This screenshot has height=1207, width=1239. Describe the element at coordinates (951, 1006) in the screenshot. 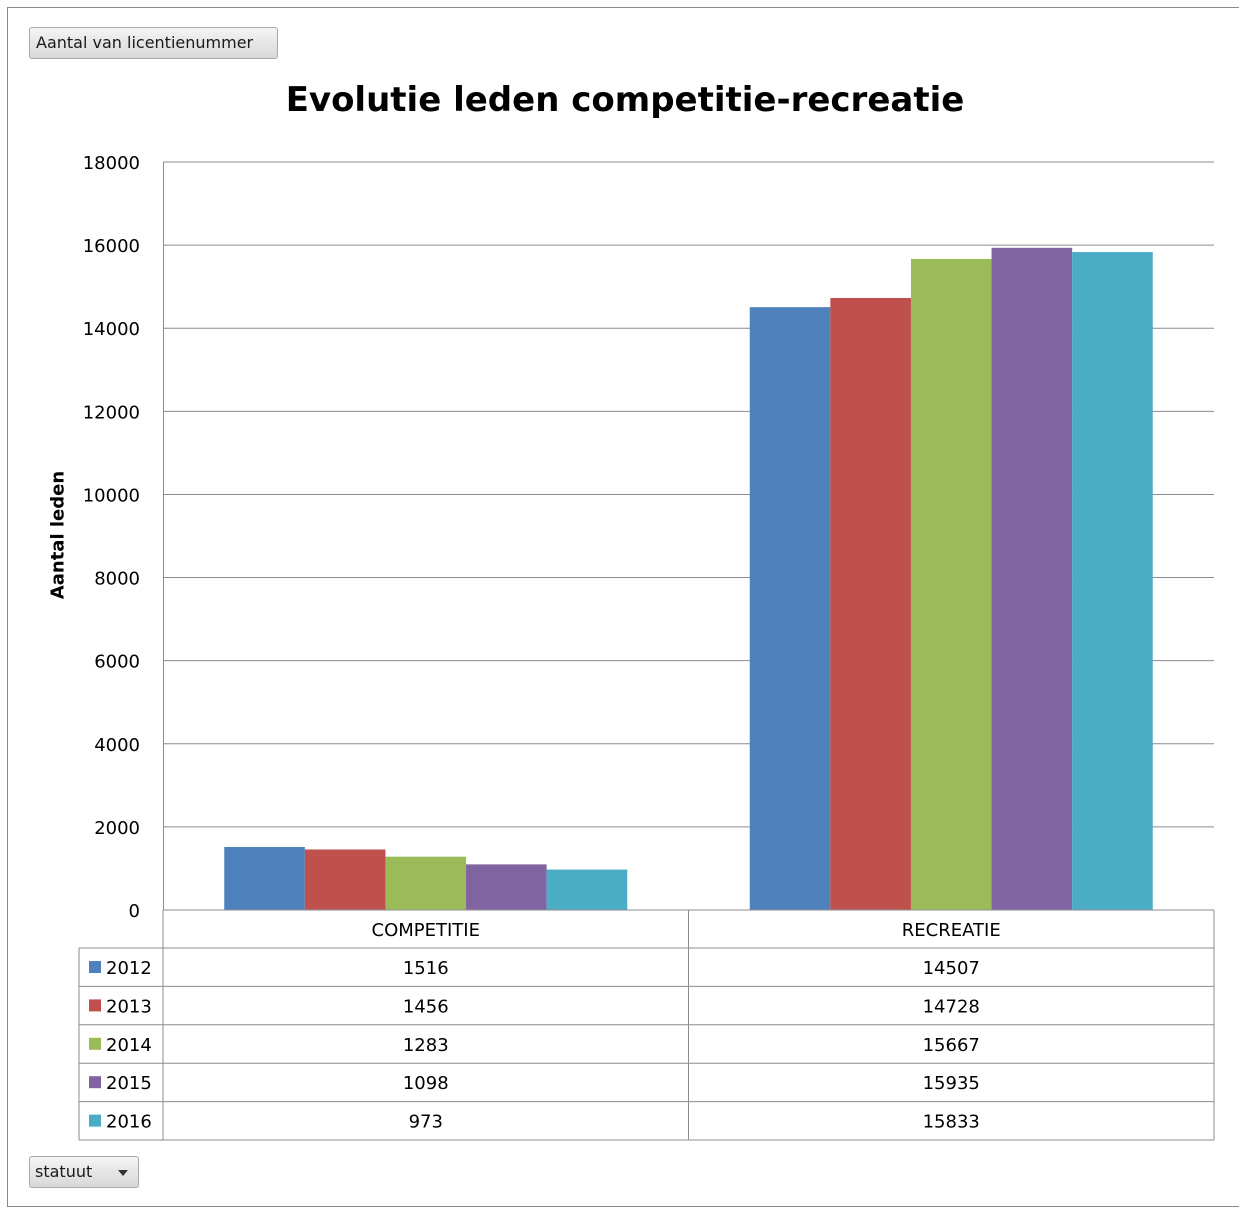

I see `data-label: 14728` at that location.